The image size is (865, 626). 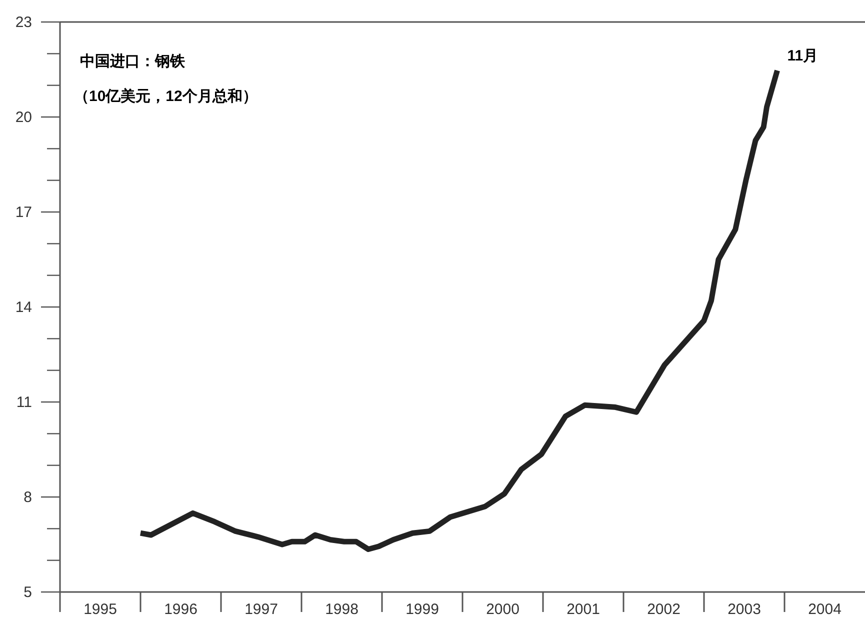 What do you see at coordinates (583, 609) in the screenshot?
I see `x-tick-label: 2001` at bounding box center [583, 609].